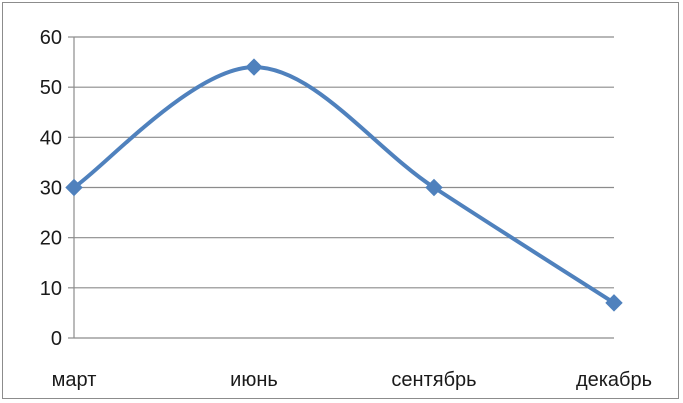 This screenshot has width=683, height=403. I want to click on y-tick-label: 50, so click(51, 88).